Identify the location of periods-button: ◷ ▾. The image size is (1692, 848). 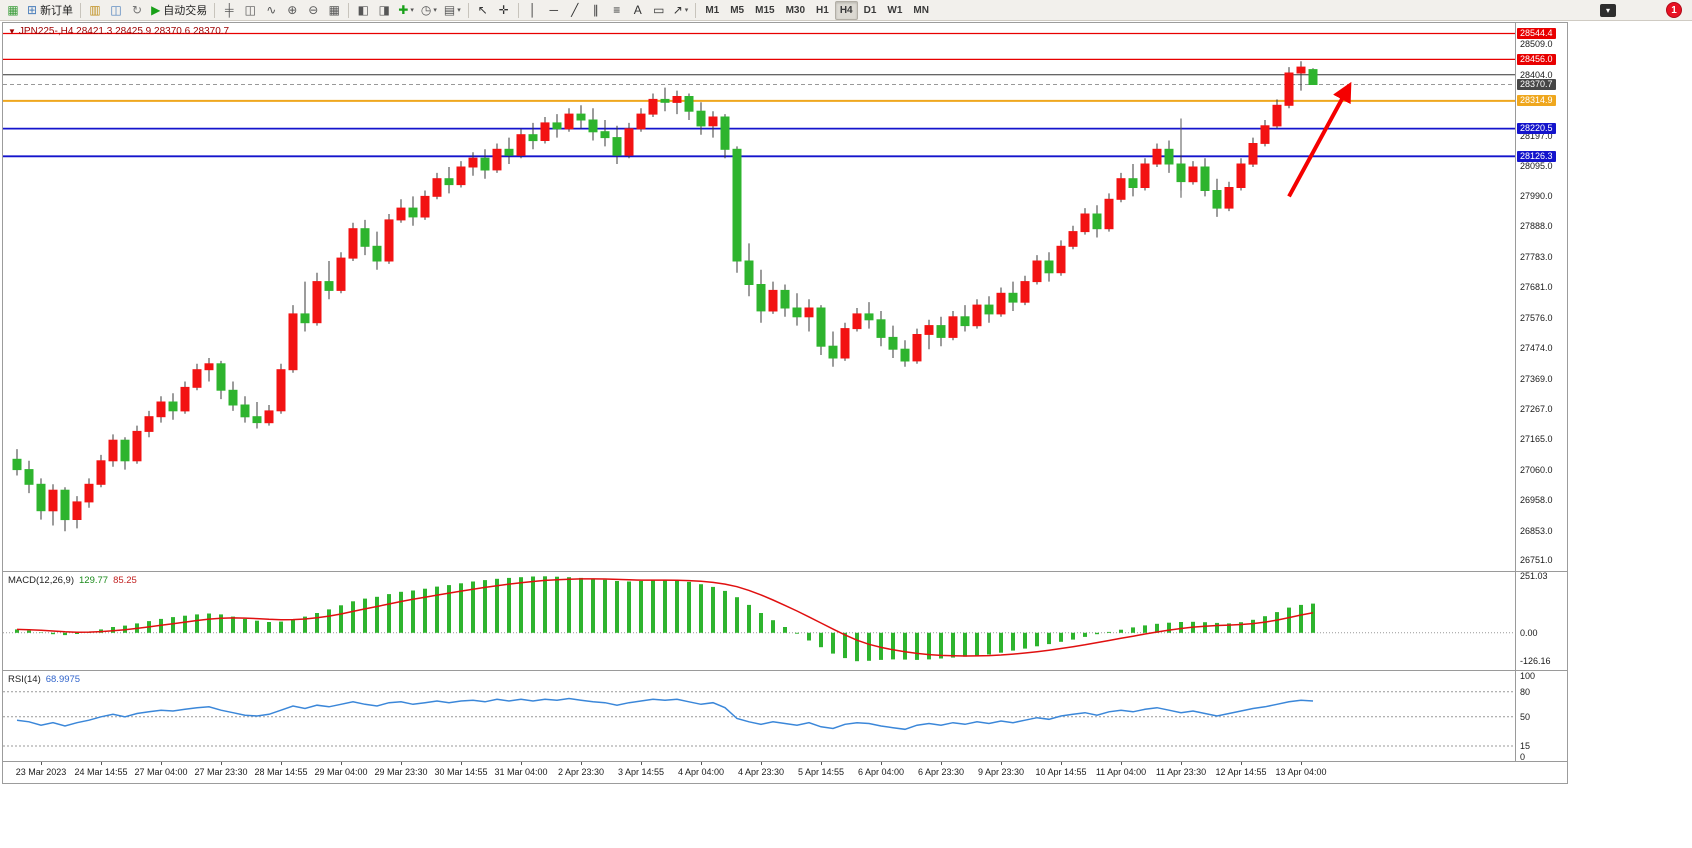
(429, 10).